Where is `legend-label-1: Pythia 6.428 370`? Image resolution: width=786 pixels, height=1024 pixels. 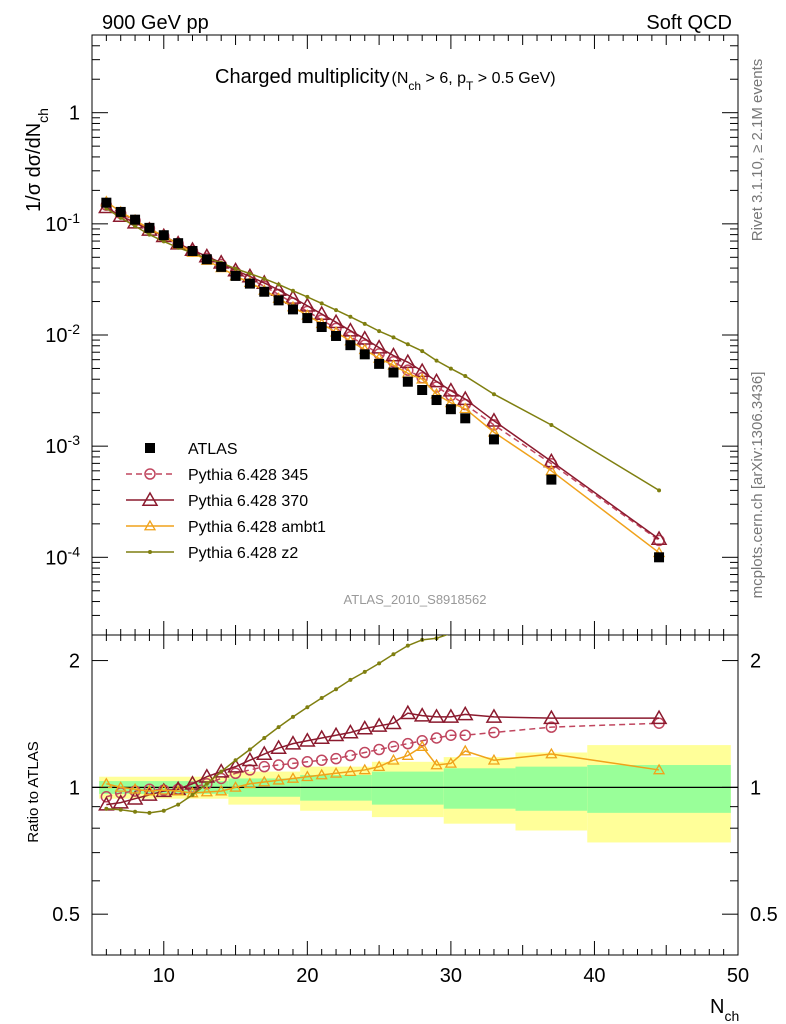 legend-label-1: Pythia 6.428 370 is located at coordinates (248, 501).